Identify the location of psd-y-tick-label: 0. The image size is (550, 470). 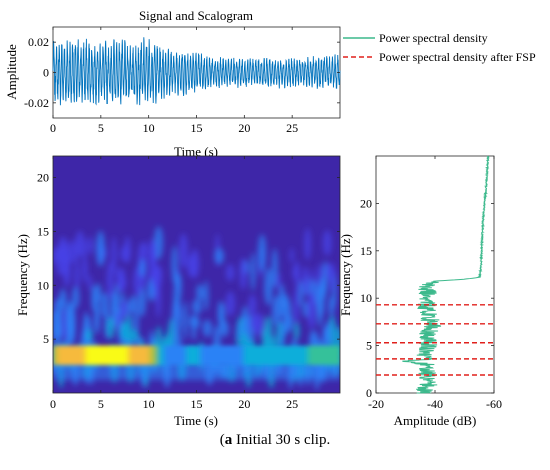
(369, 393).